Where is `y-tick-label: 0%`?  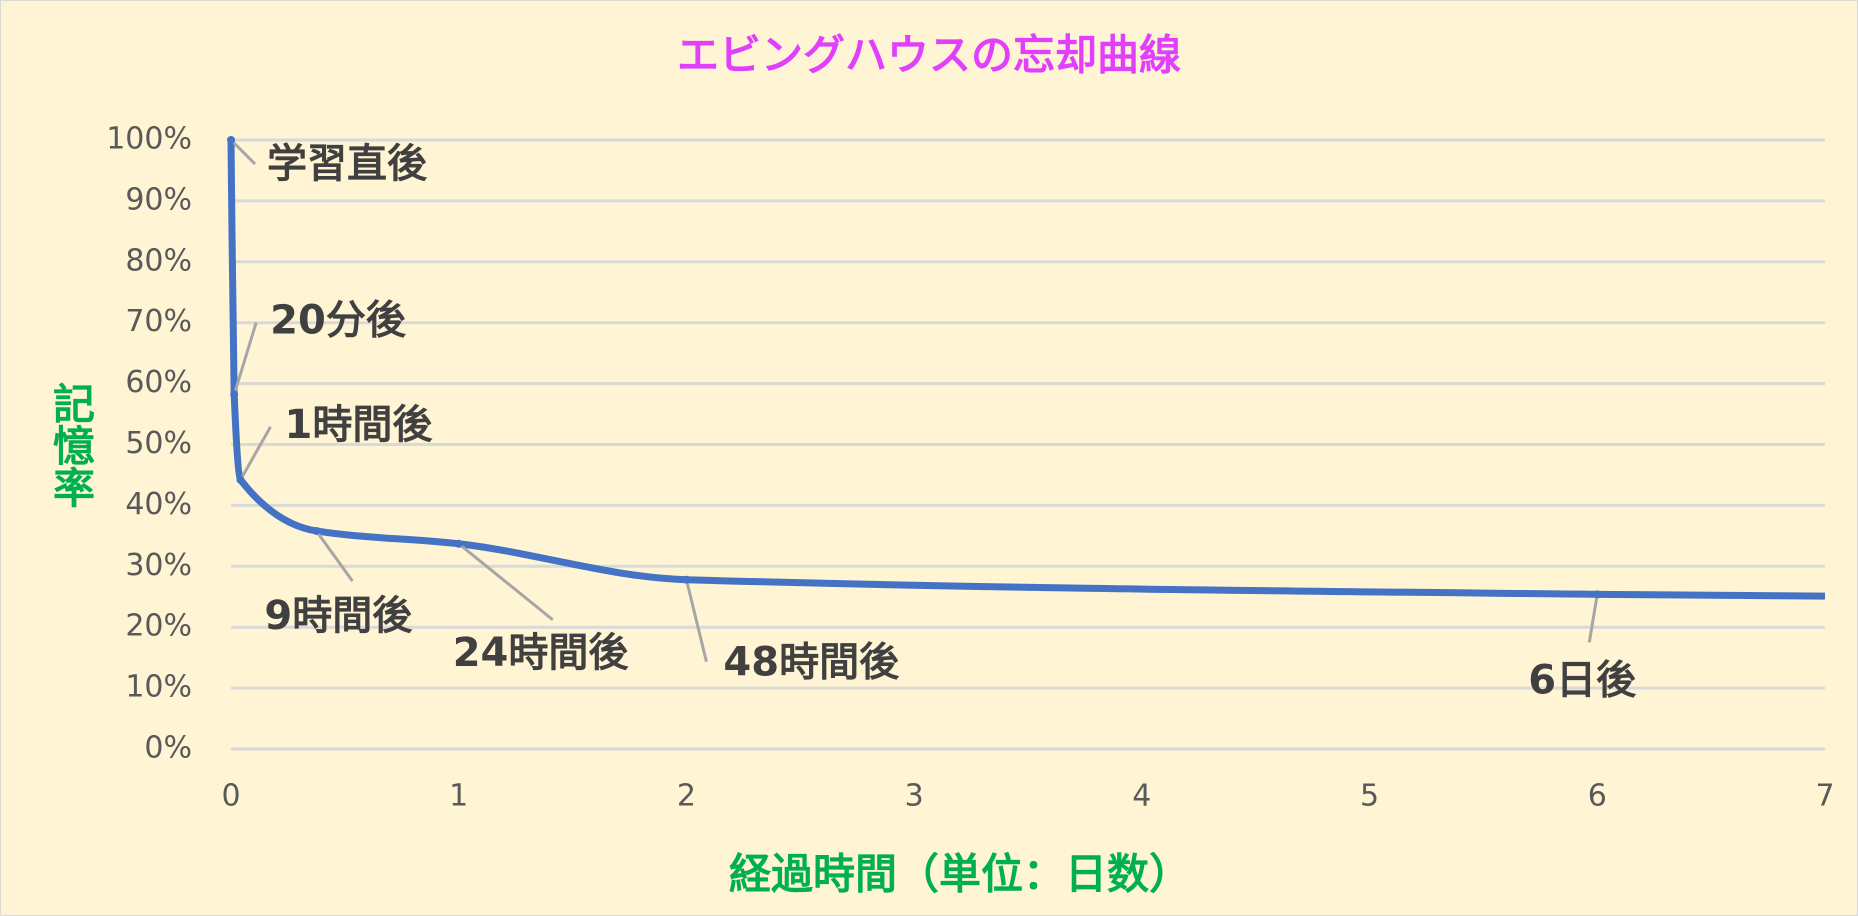
y-tick-label: 0% is located at coordinates (168, 748).